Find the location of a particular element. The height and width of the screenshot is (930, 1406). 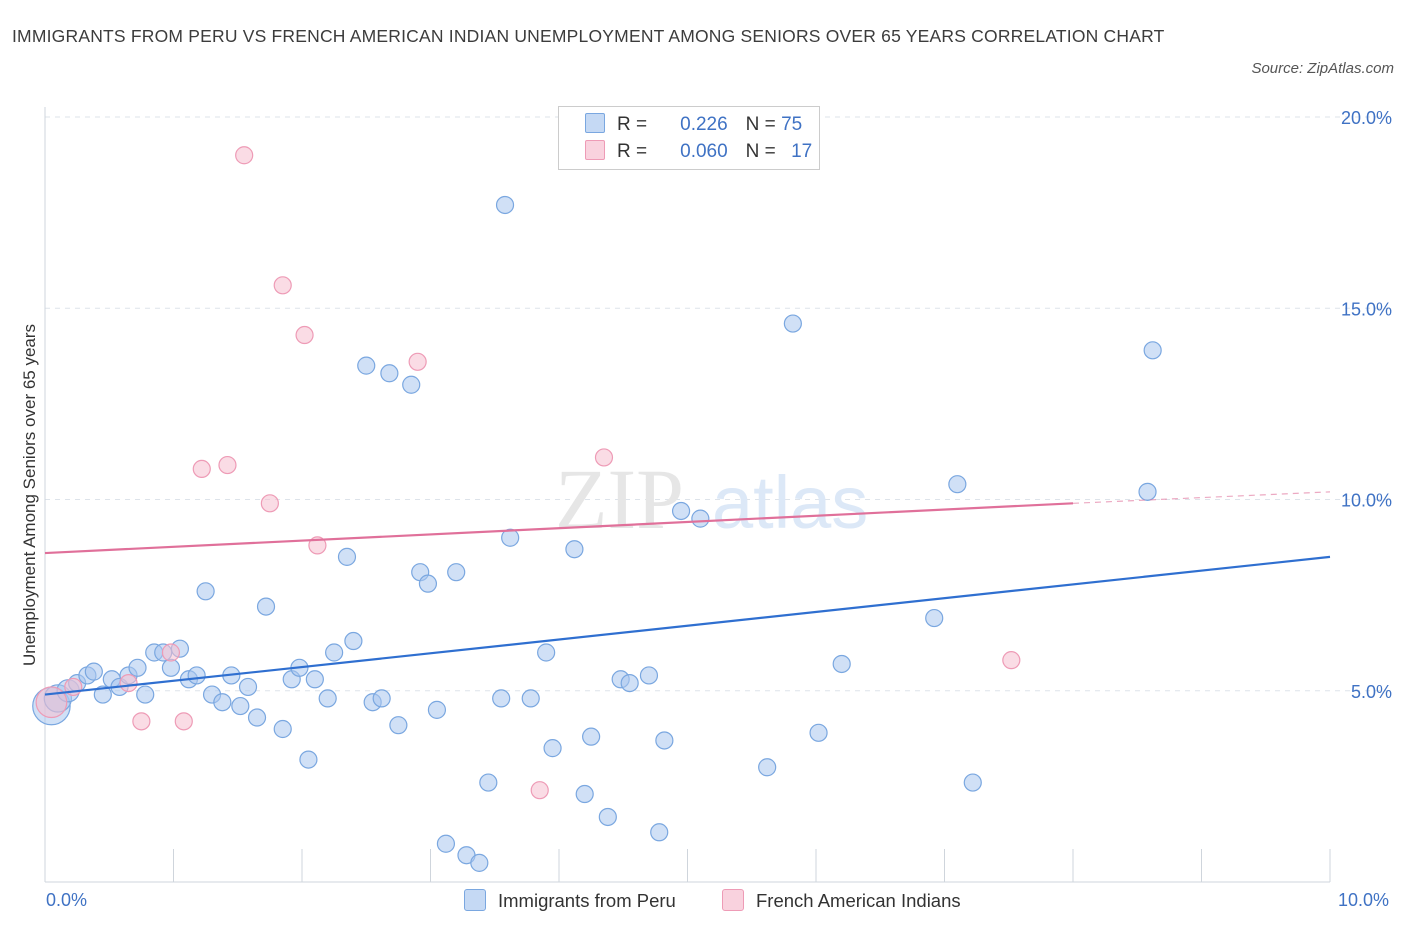

r-value-peru: 0.226 is located at coordinates (704, 124).